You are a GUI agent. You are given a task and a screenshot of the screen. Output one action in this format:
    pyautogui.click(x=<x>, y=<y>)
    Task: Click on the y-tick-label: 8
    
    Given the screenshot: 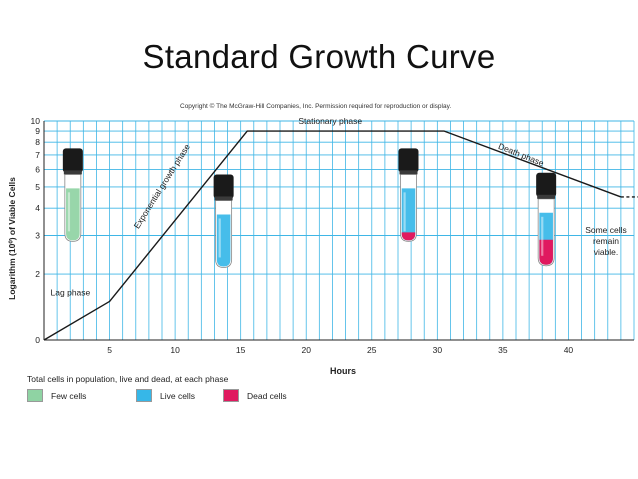 What is the action you would take?
    pyautogui.click(x=37, y=142)
    